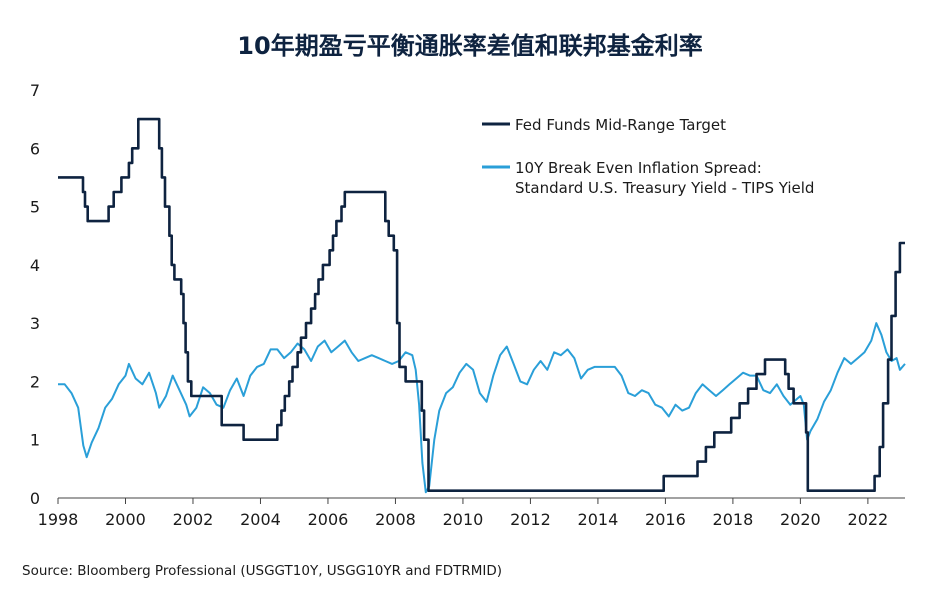 Image resolution: width=940 pixels, height=600 pixels. Describe the element at coordinates (733, 519) in the screenshot. I see `x-tick-label: 2018` at that location.